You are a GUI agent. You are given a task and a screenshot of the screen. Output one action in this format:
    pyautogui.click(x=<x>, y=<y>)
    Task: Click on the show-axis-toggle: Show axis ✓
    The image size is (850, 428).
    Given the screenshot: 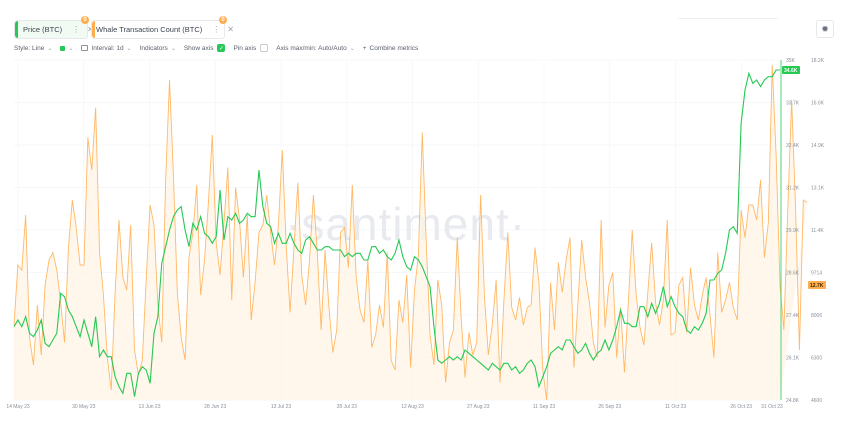 What is the action you would take?
    pyautogui.click(x=205, y=48)
    